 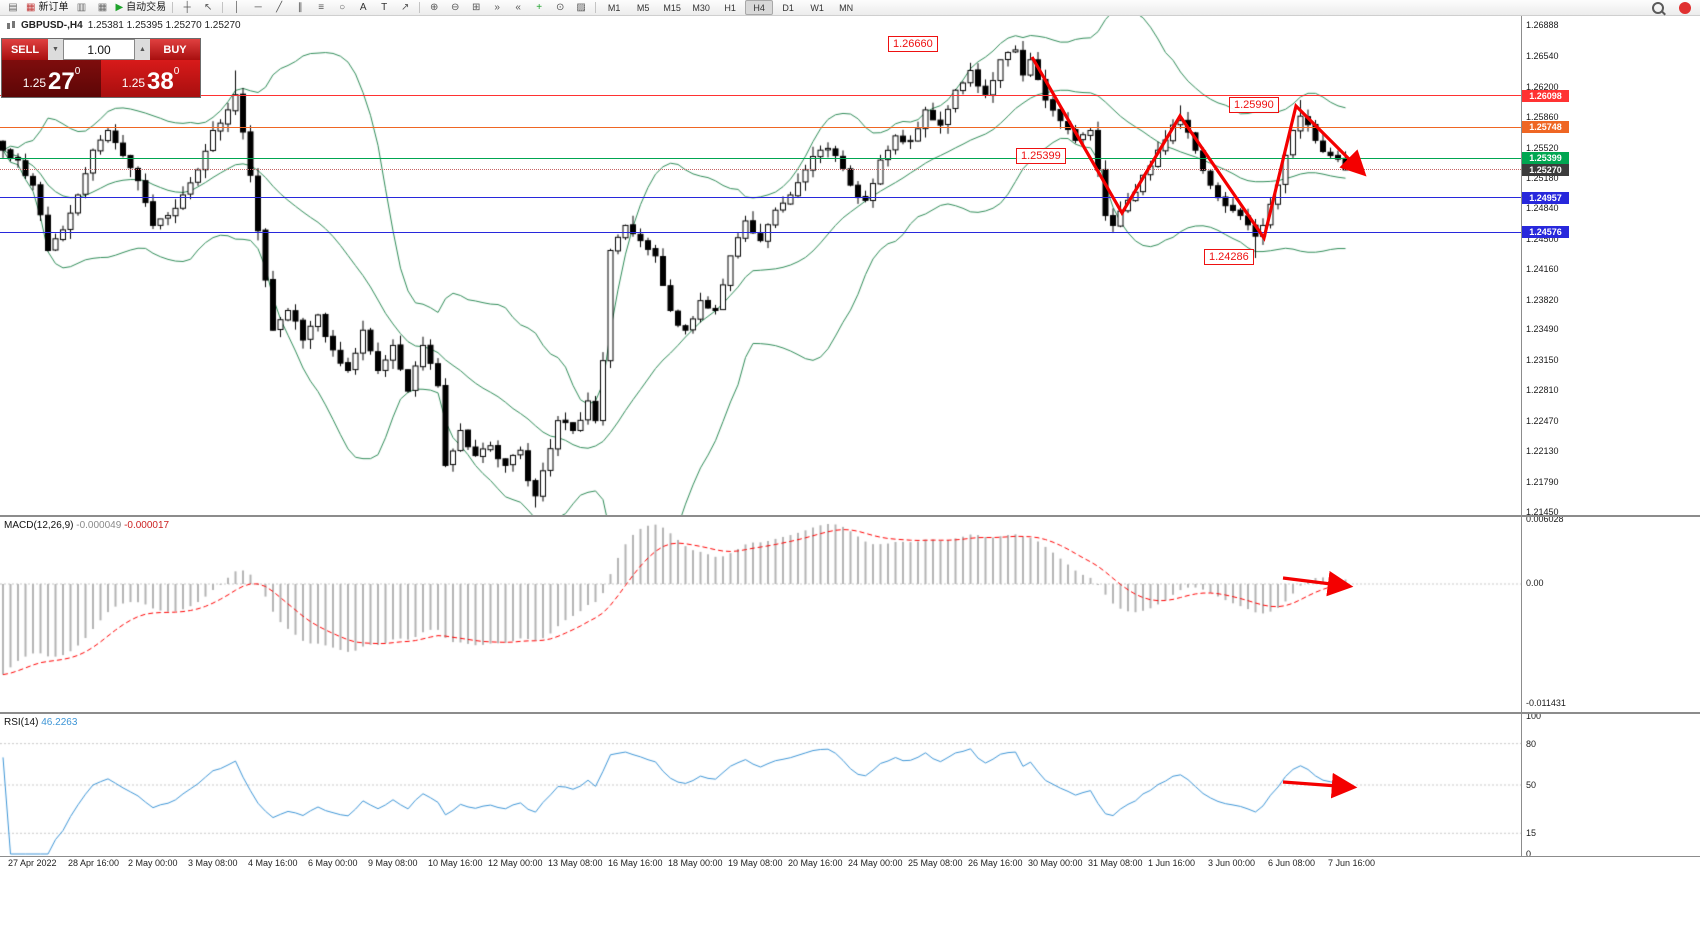 What do you see at coordinates (52, 25) in the screenshot?
I see `chart-symbol-period: GBPUSD-,H4` at bounding box center [52, 25].